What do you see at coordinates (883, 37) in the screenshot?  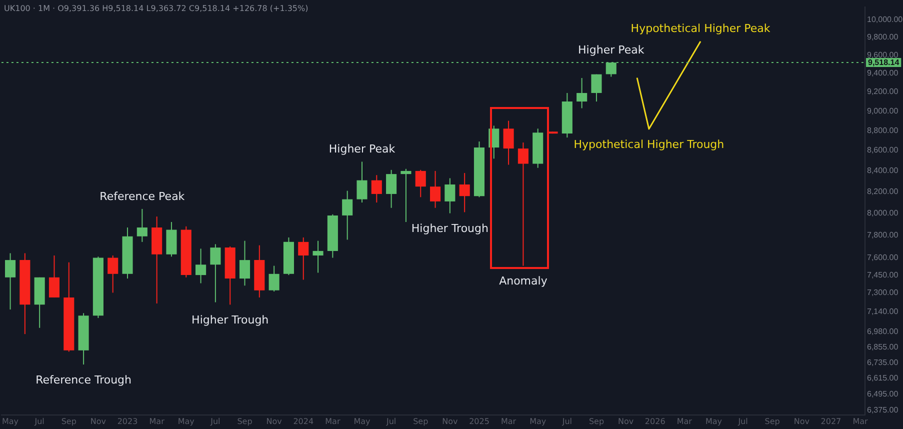 I see `y-tick-label: 9,800.00` at bounding box center [883, 37].